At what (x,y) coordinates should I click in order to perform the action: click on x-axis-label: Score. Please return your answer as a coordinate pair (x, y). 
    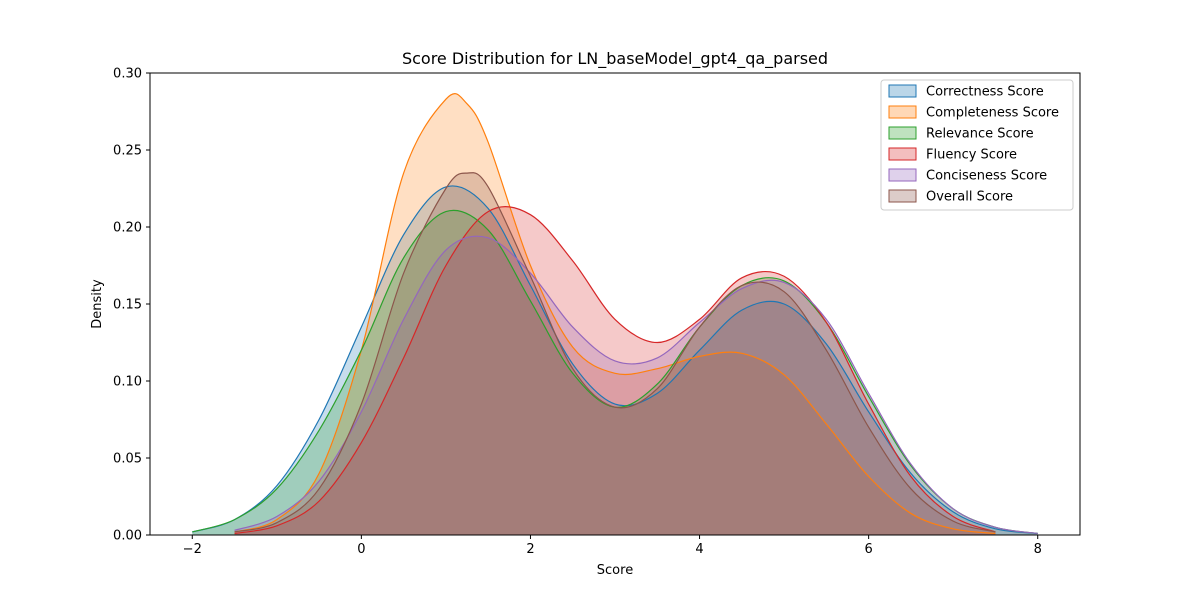
    Looking at the image, I should click on (615, 570).